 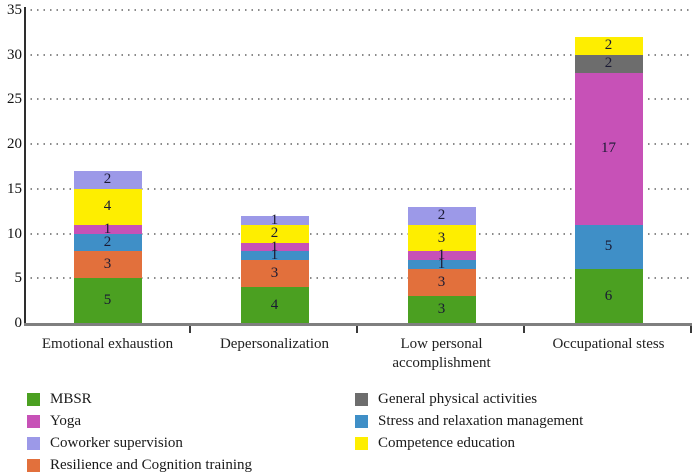 I want to click on x-axis-category-label: Depersonalization, so click(x=274, y=344).